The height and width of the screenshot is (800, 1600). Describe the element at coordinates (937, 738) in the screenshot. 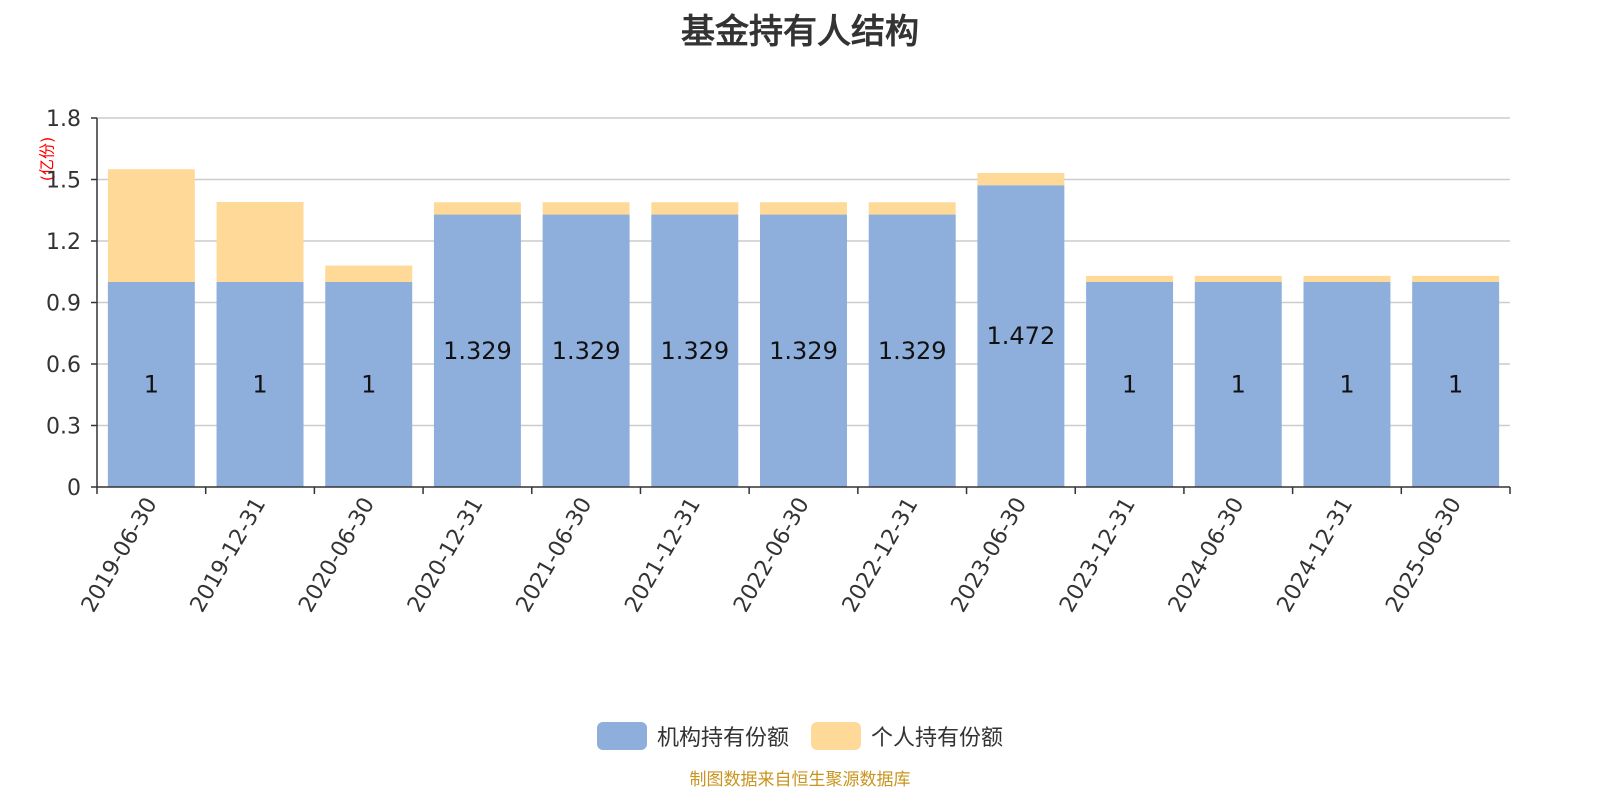

I see `legend-label-individual: 个人持有份额` at that location.